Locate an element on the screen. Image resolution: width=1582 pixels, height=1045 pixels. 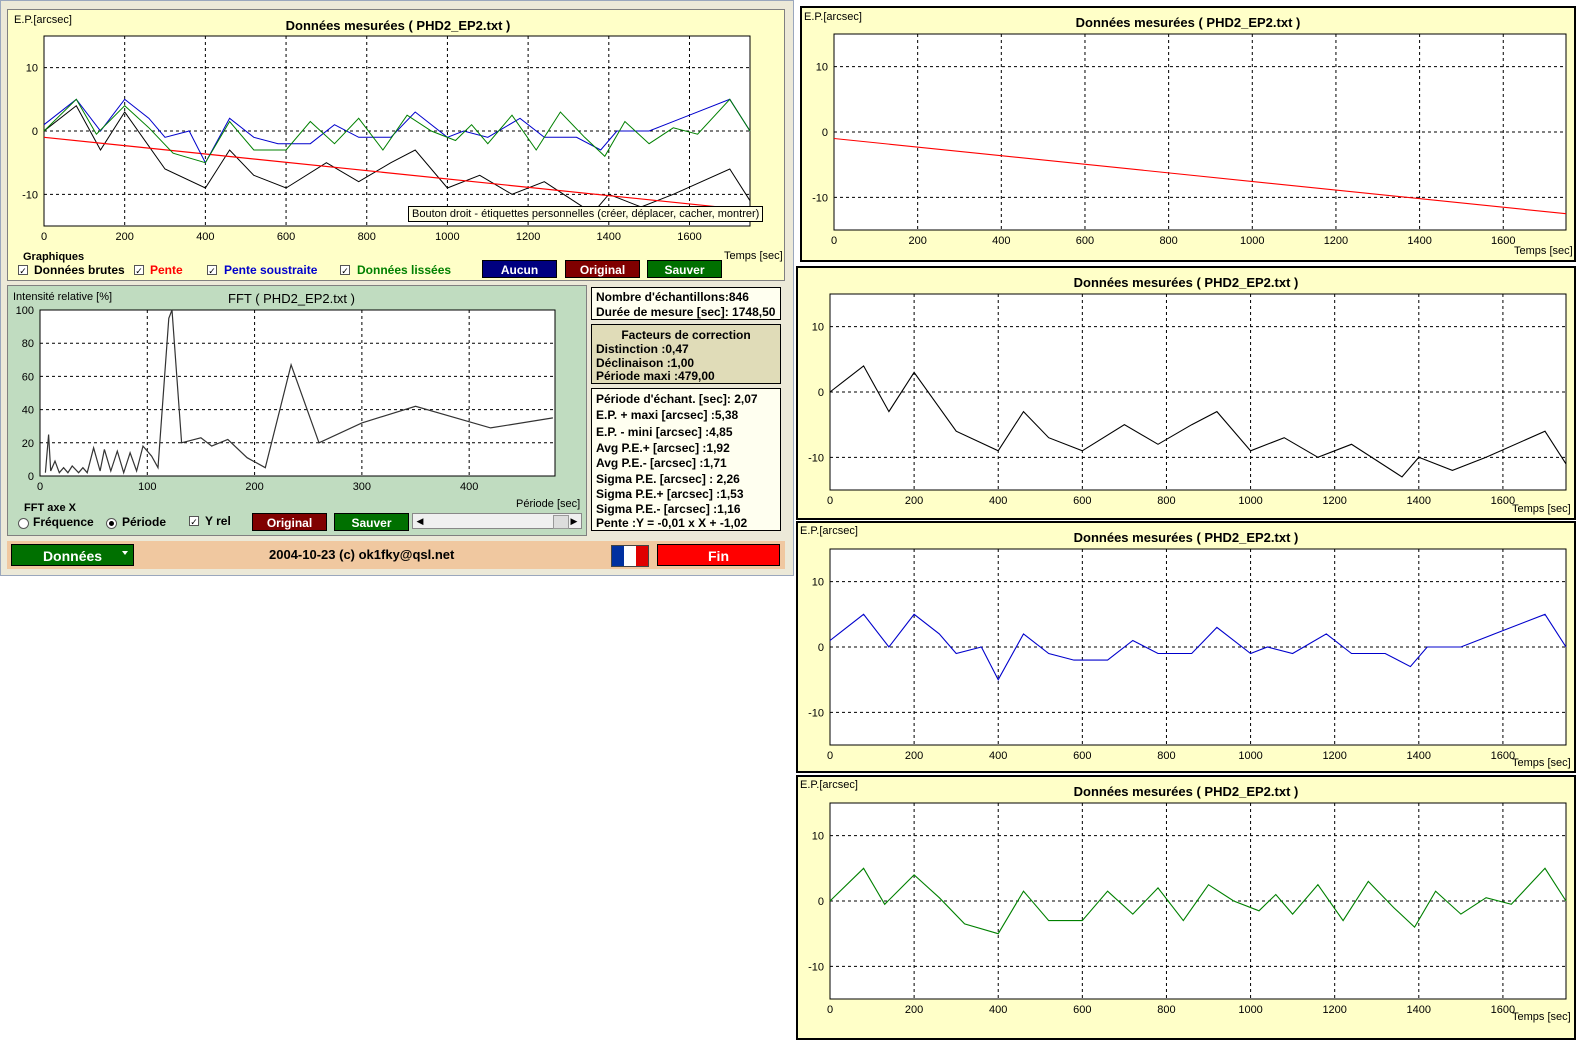
right-raw-svg: 0 200 400 600 800 1000 1200 1400 1600 10 0 -10 is located at coordinates (1186, 393).